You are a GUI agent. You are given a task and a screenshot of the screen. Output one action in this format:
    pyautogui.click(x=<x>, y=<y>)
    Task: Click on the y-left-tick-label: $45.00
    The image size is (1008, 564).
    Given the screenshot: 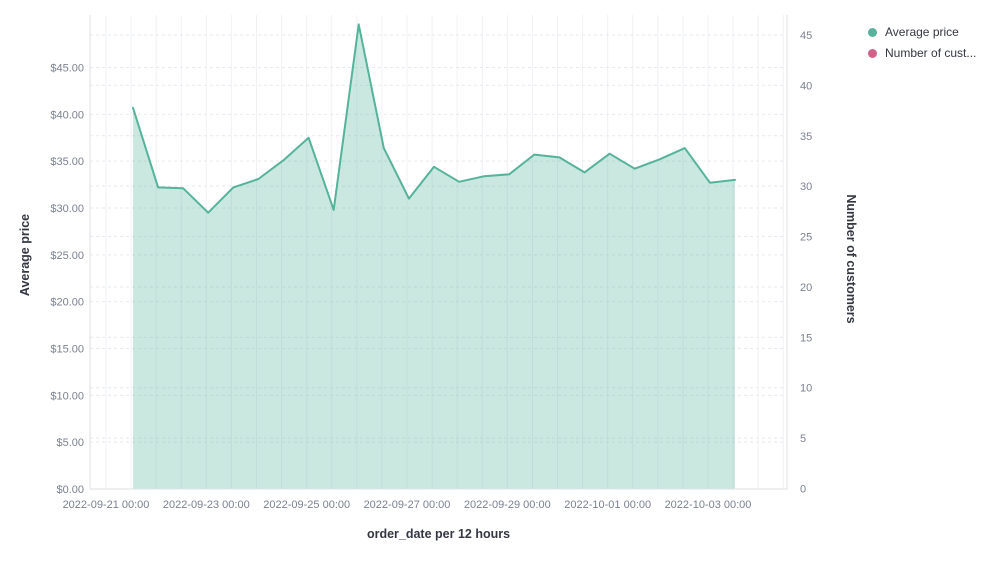 What is the action you would take?
    pyautogui.click(x=67, y=69)
    